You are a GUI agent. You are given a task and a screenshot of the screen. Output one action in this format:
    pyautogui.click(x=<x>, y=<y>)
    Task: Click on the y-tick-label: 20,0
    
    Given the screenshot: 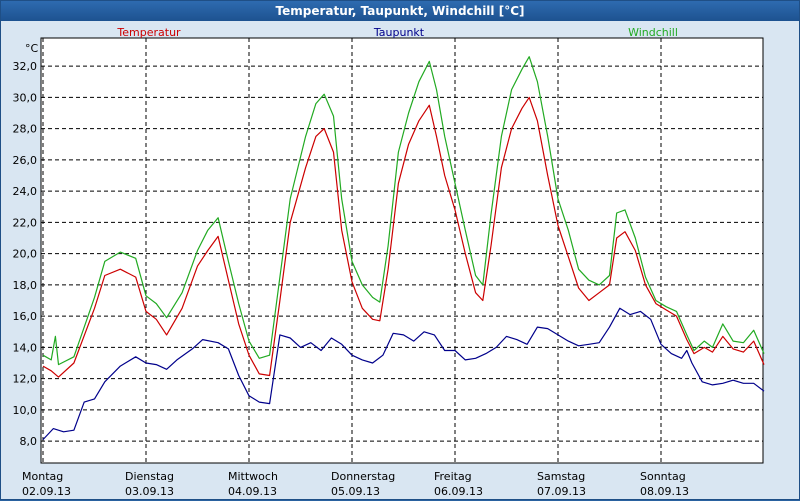 What is the action you would take?
    pyautogui.click(x=25, y=254)
    